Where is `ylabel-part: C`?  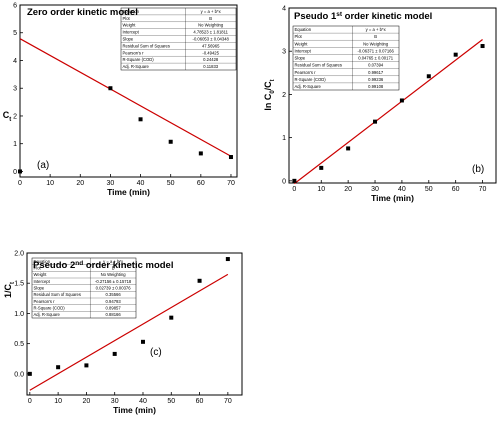 ylabel-part: C is located at coordinates (6, 115).